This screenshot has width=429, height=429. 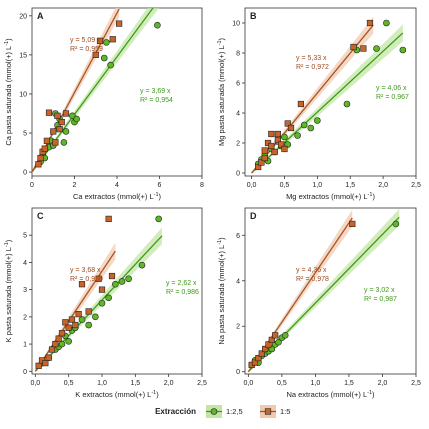 What do you see at coordinates (75, 311) in the screenshot?
I see `regression-line-1:5` at bounding box center [75, 311].